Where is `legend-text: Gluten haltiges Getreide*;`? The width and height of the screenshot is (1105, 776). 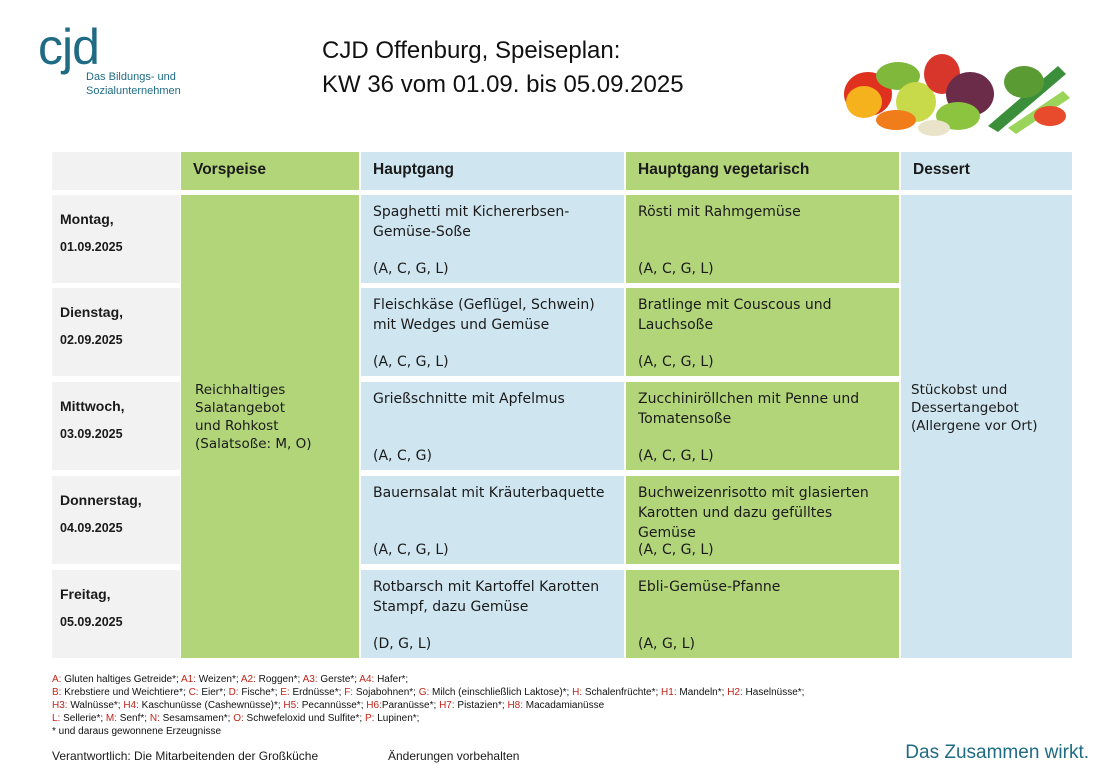
legend-text: Gluten haltiges Getreide*; is located at coordinates (121, 679).